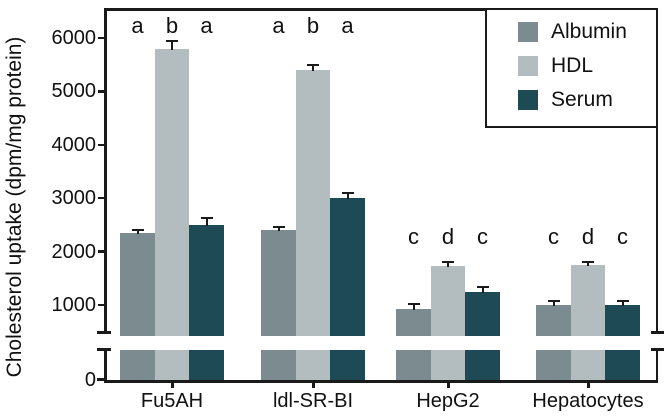 The width and height of the screenshot is (664, 416). Describe the element at coordinates (172, 192) in the screenshot. I see `bar-hdl-Fu5AH` at that location.